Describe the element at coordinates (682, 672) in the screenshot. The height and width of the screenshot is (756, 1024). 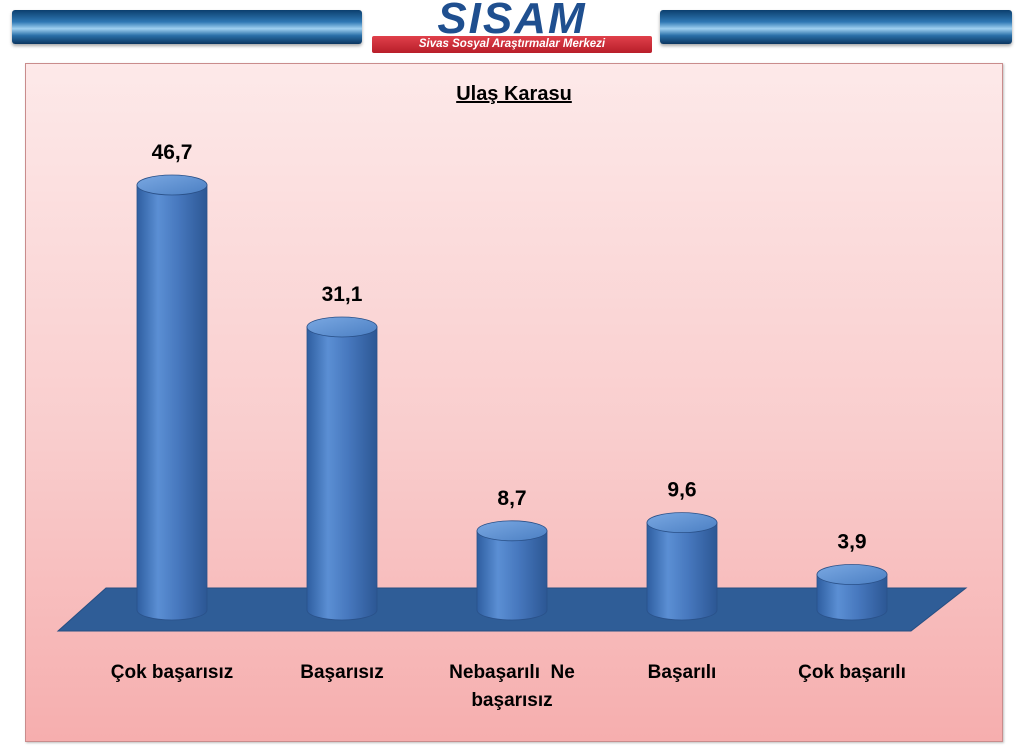
I see `category-label: Başarılı` at that location.